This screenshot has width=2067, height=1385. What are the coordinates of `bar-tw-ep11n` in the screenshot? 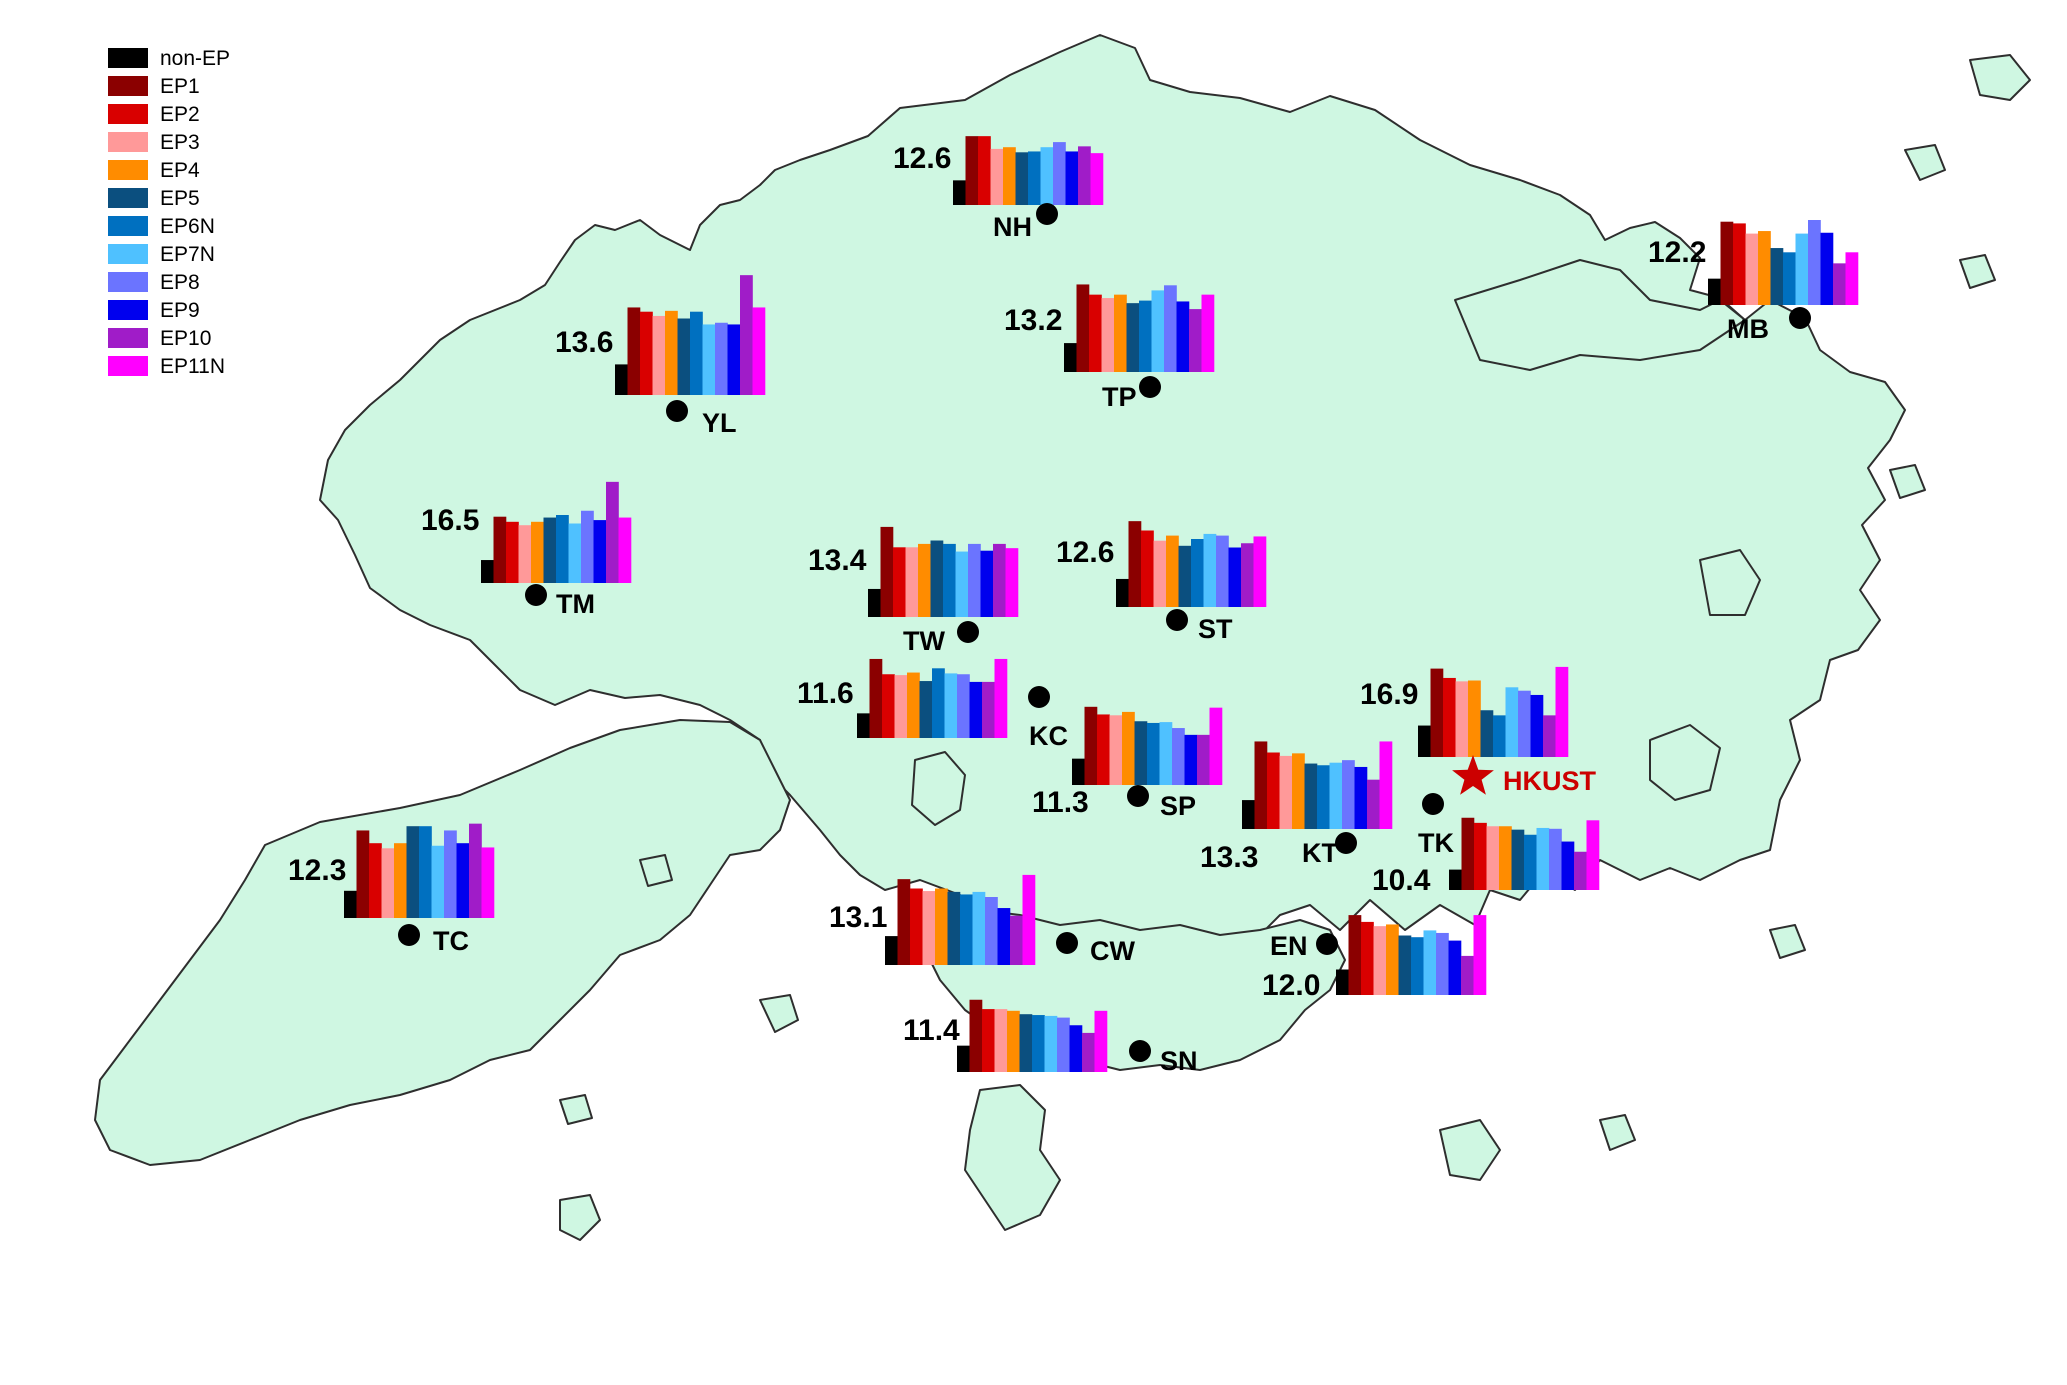 It's located at (1012, 582).